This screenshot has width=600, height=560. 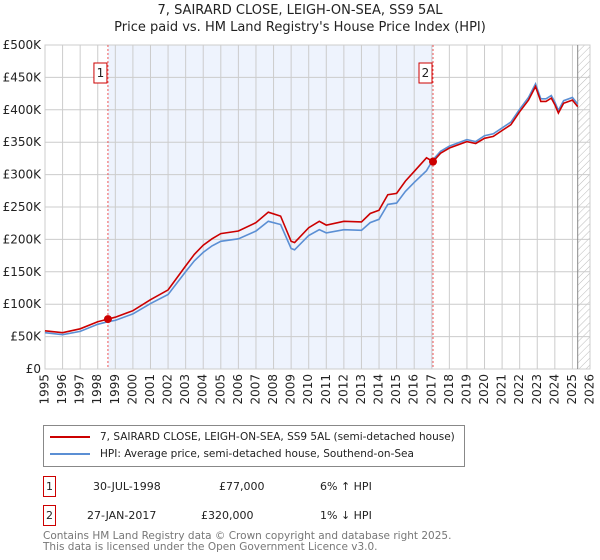 I want to click on y-tick-label: £50K, so click(x=26, y=337).